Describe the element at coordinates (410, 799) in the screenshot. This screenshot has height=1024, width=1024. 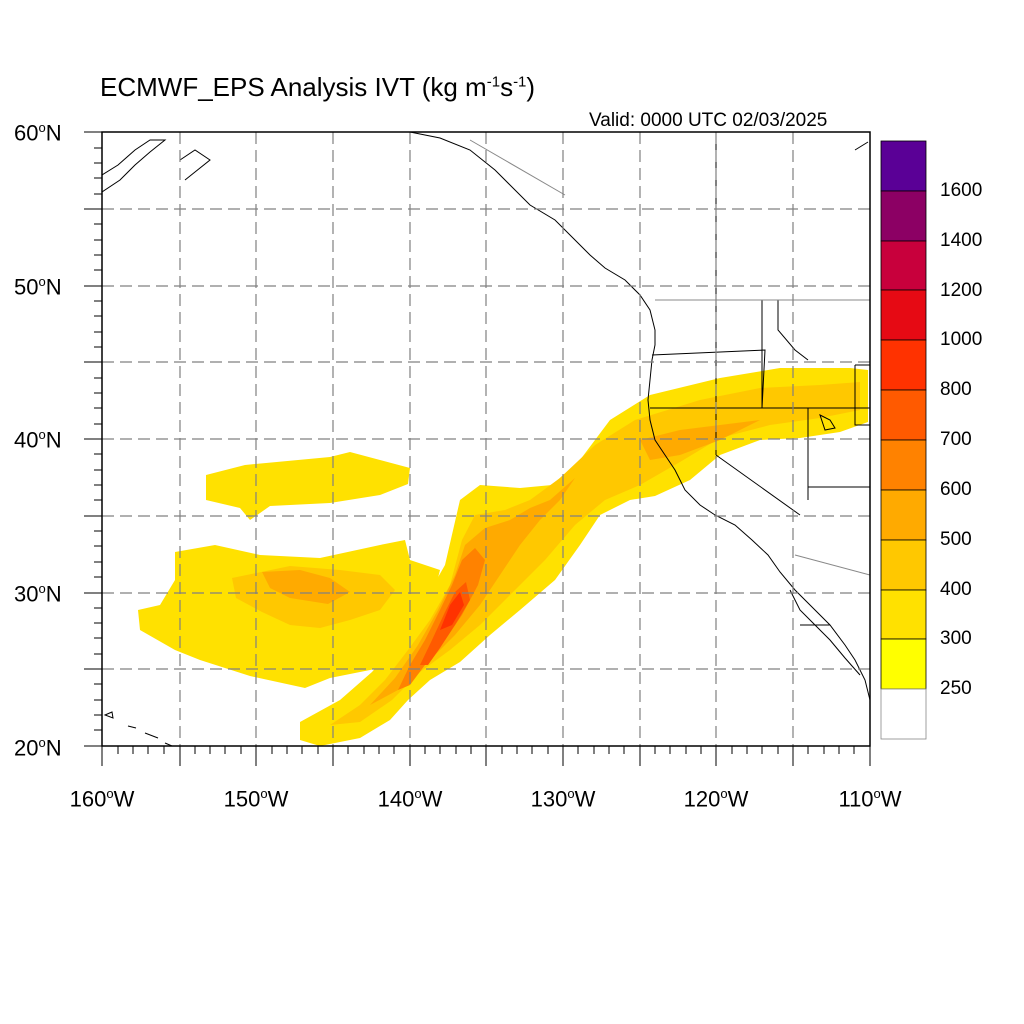
I see `lon-label-140w: 140oW` at that location.